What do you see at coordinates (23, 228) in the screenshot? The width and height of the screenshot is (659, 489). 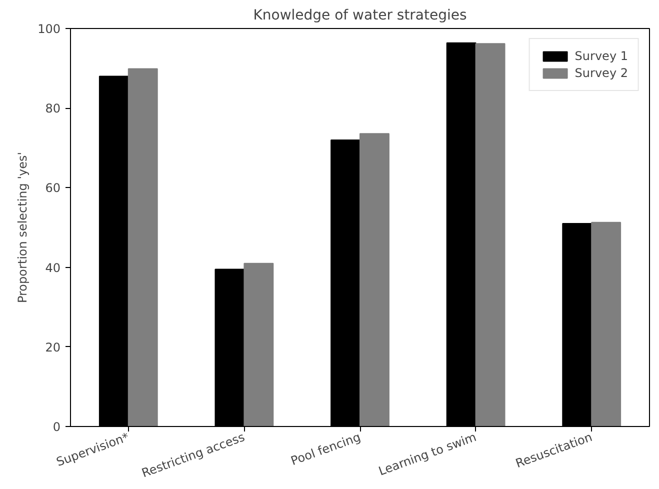 I see `y-axis-title: Proportion selecting 'yes'` at bounding box center [23, 228].